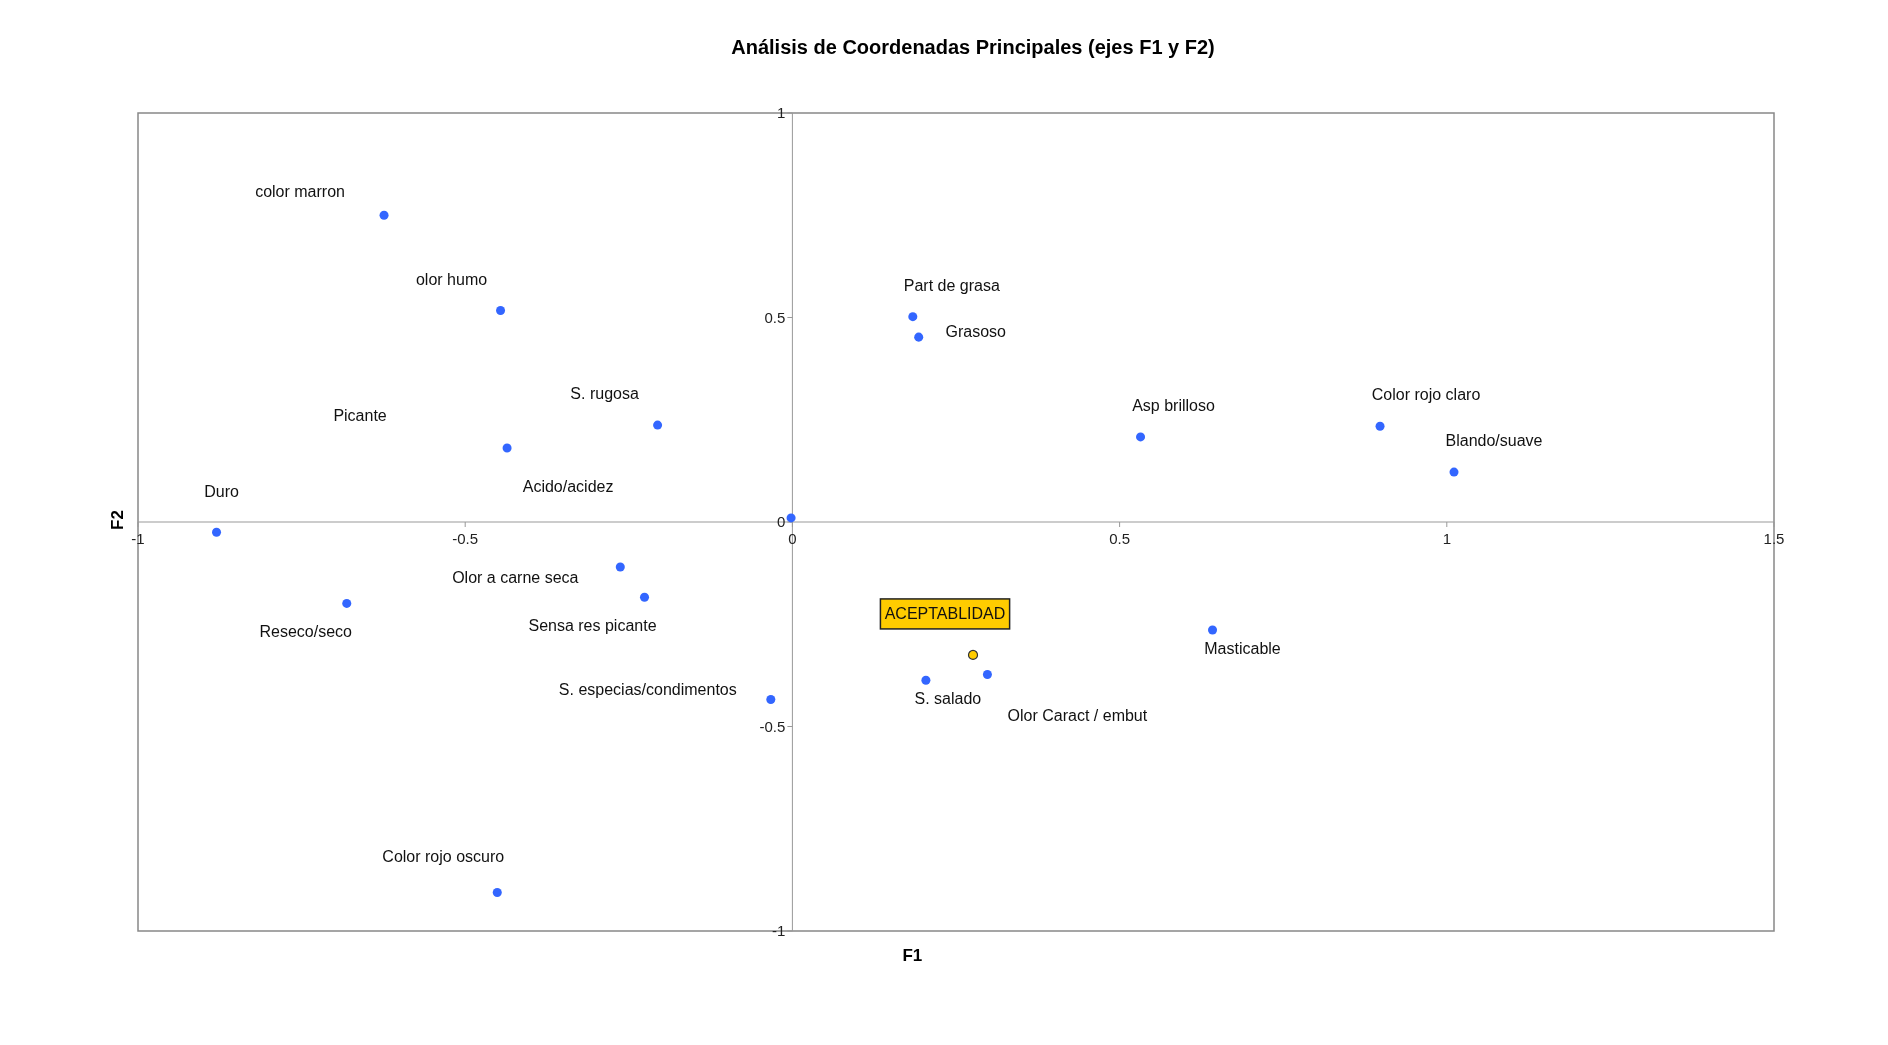  Describe the element at coordinates (306, 632) in the screenshot. I see `annotation: Reseco/seco` at that location.